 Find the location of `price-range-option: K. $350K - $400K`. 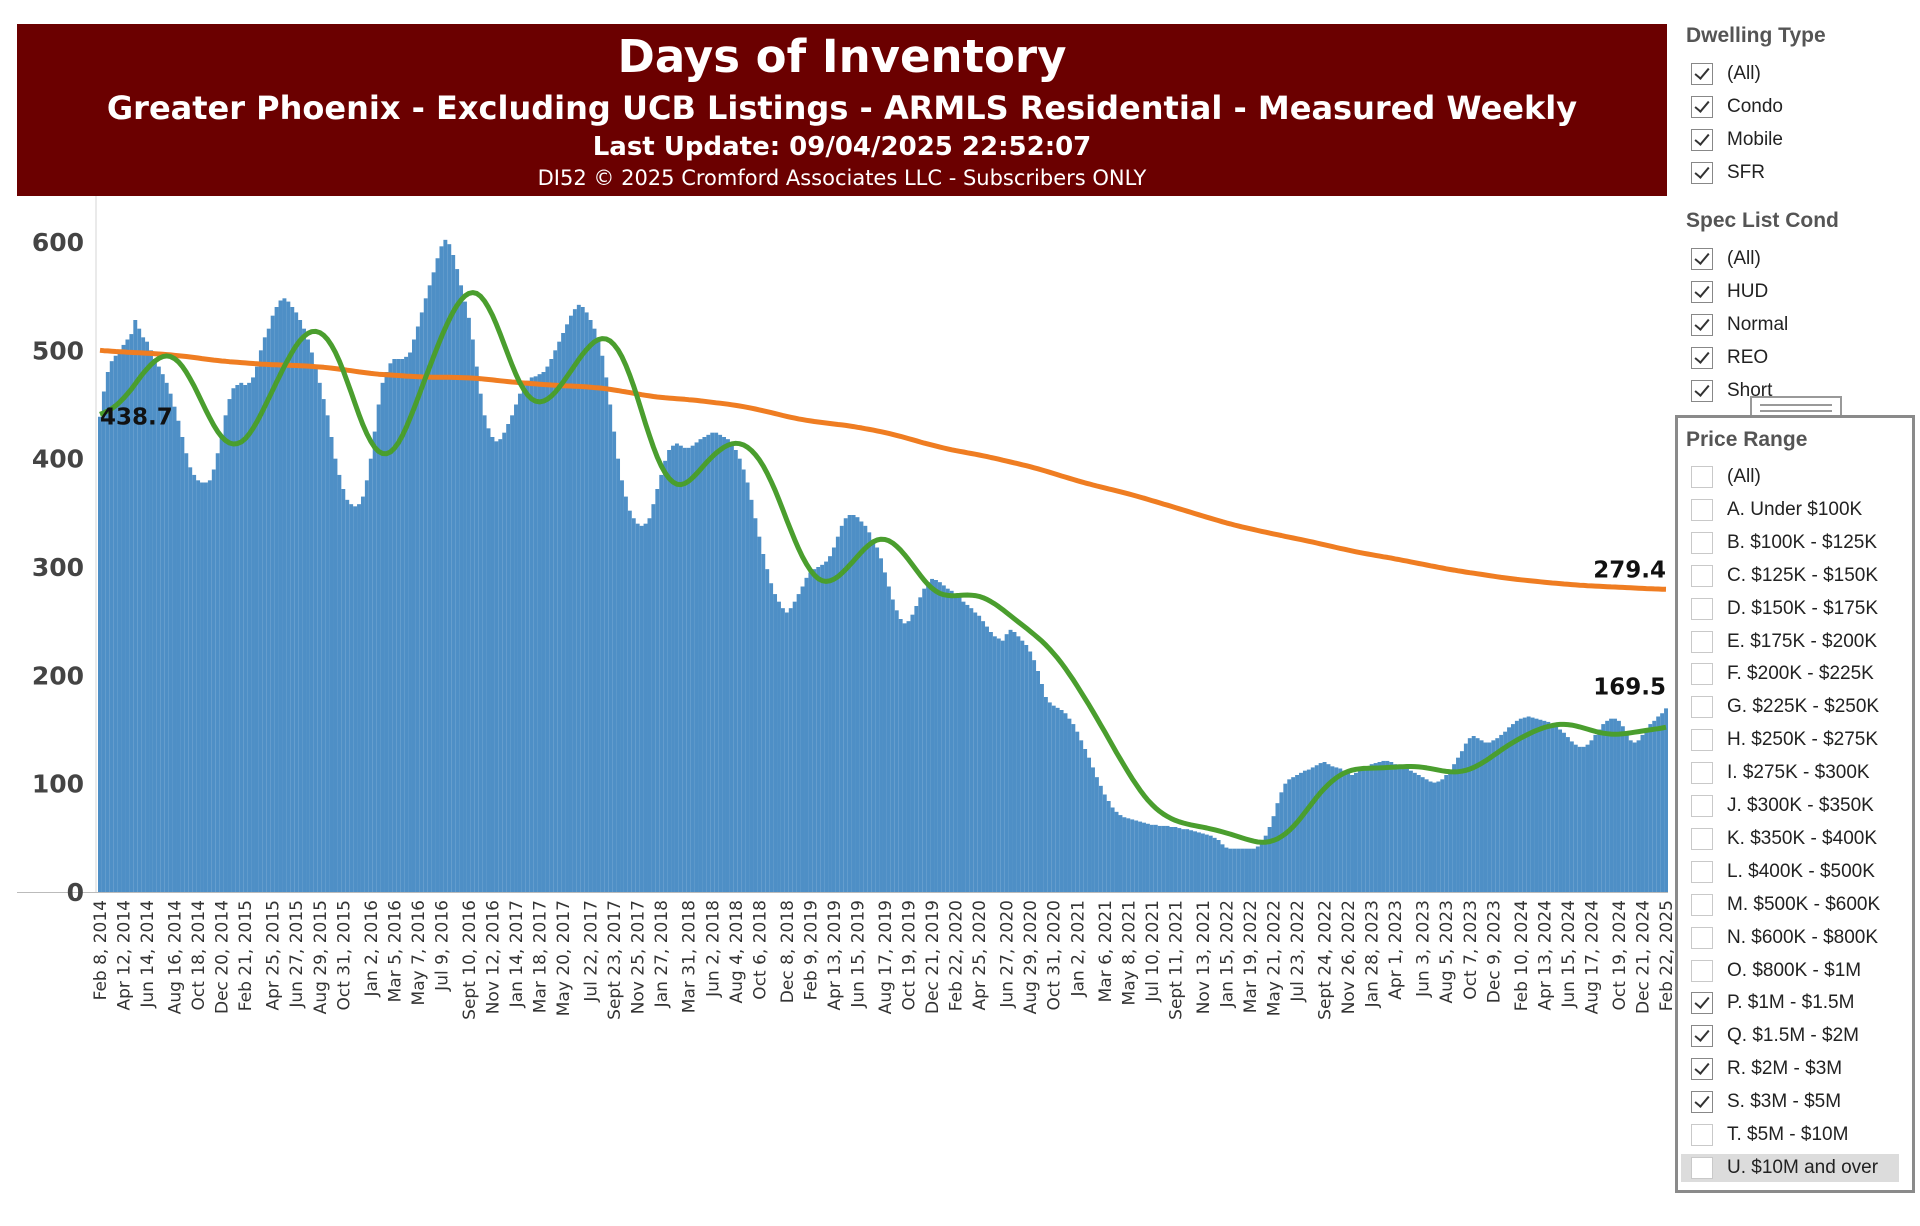

price-range-option: K. $350K - $400K is located at coordinates (1784, 839).